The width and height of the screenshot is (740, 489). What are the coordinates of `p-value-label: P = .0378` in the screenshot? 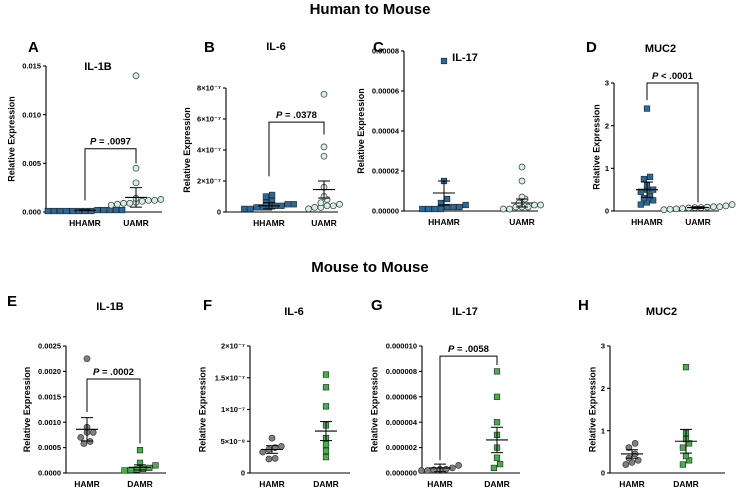 It's located at (296, 115).